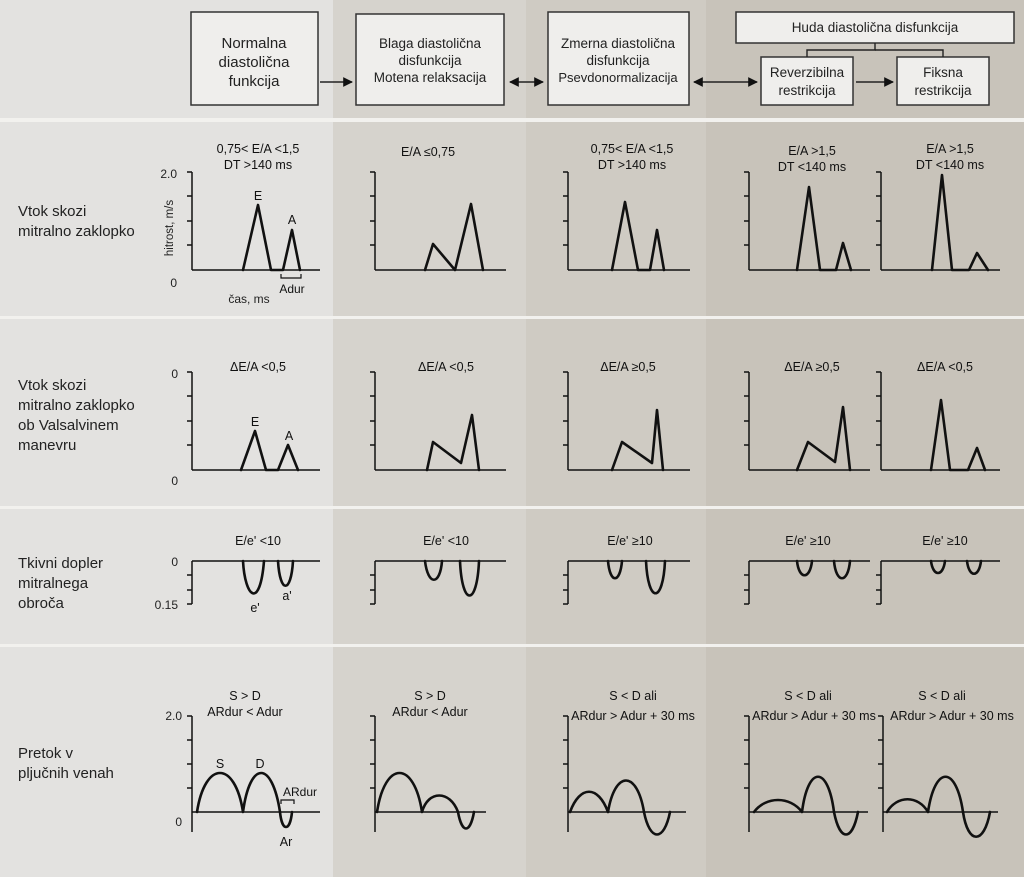 This screenshot has height=877, width=1024. Describe the element at coordinates (950, 149) in the screenshot. I see `row1-col5-criteria-1: E/A >1,5` at that location.